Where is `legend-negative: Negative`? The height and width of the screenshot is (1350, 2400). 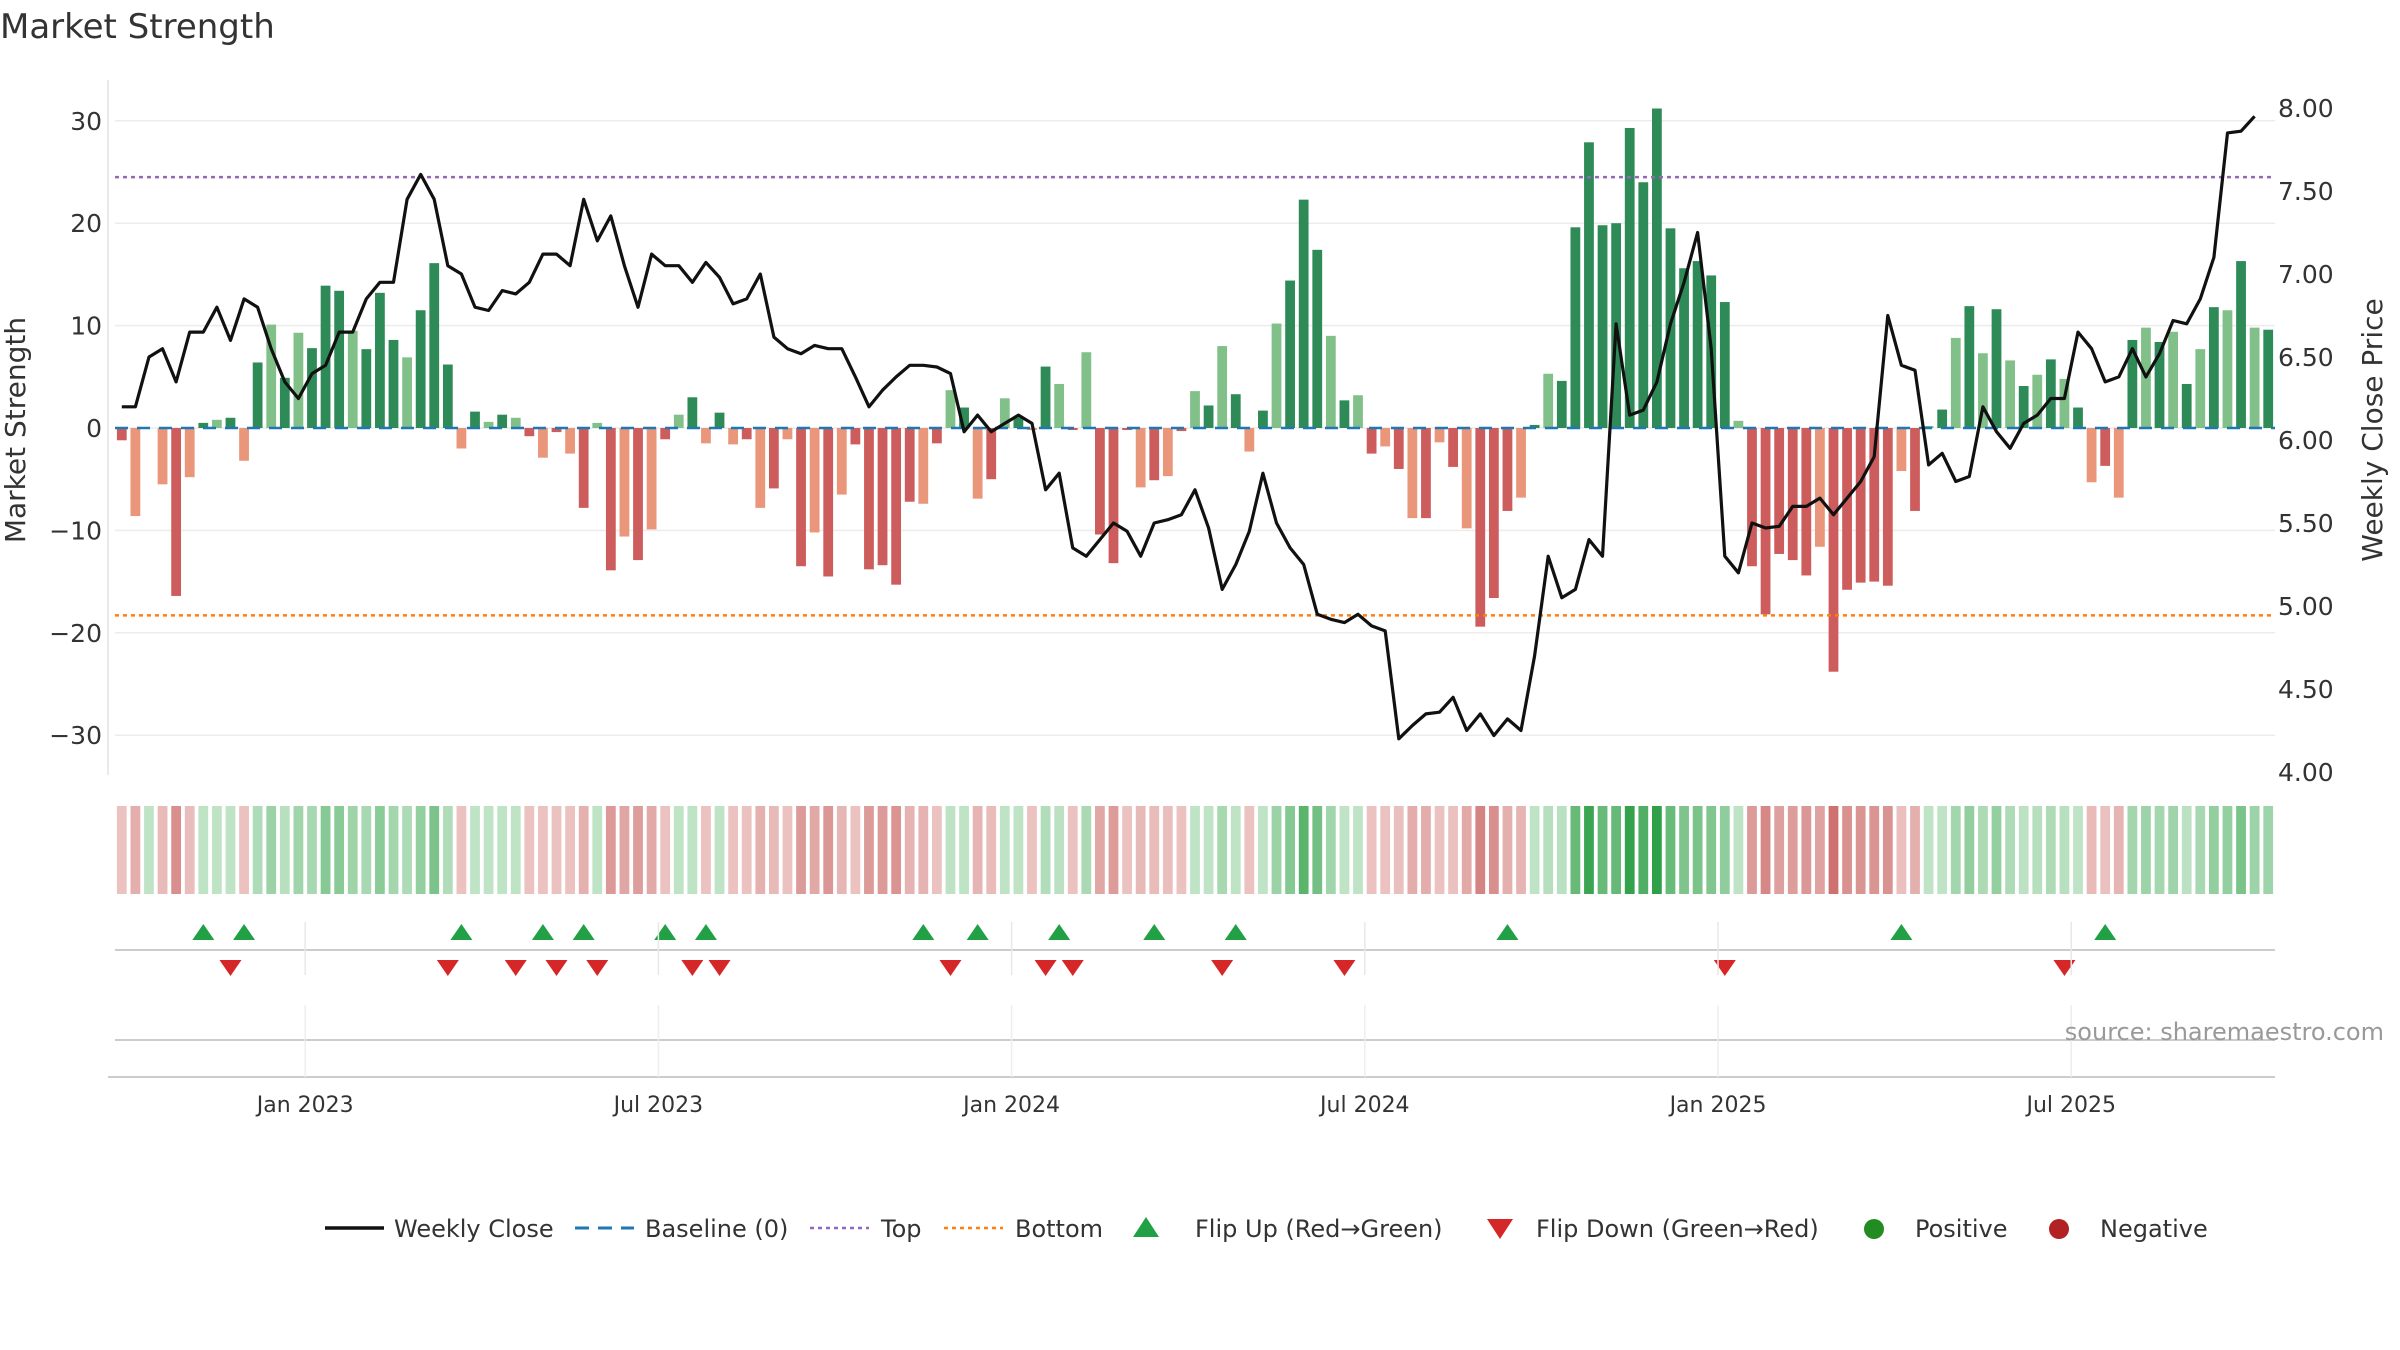 legend-negative: Negative is located at coordinates (2154, 1229).